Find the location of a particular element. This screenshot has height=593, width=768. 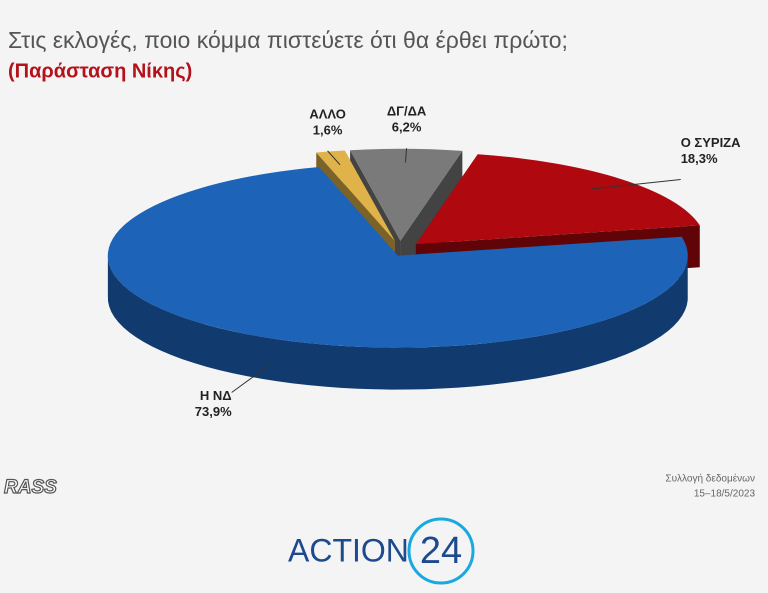

slice-label: Ο ΣΥΡΙΖΑ is located at coordinates (711, 142).